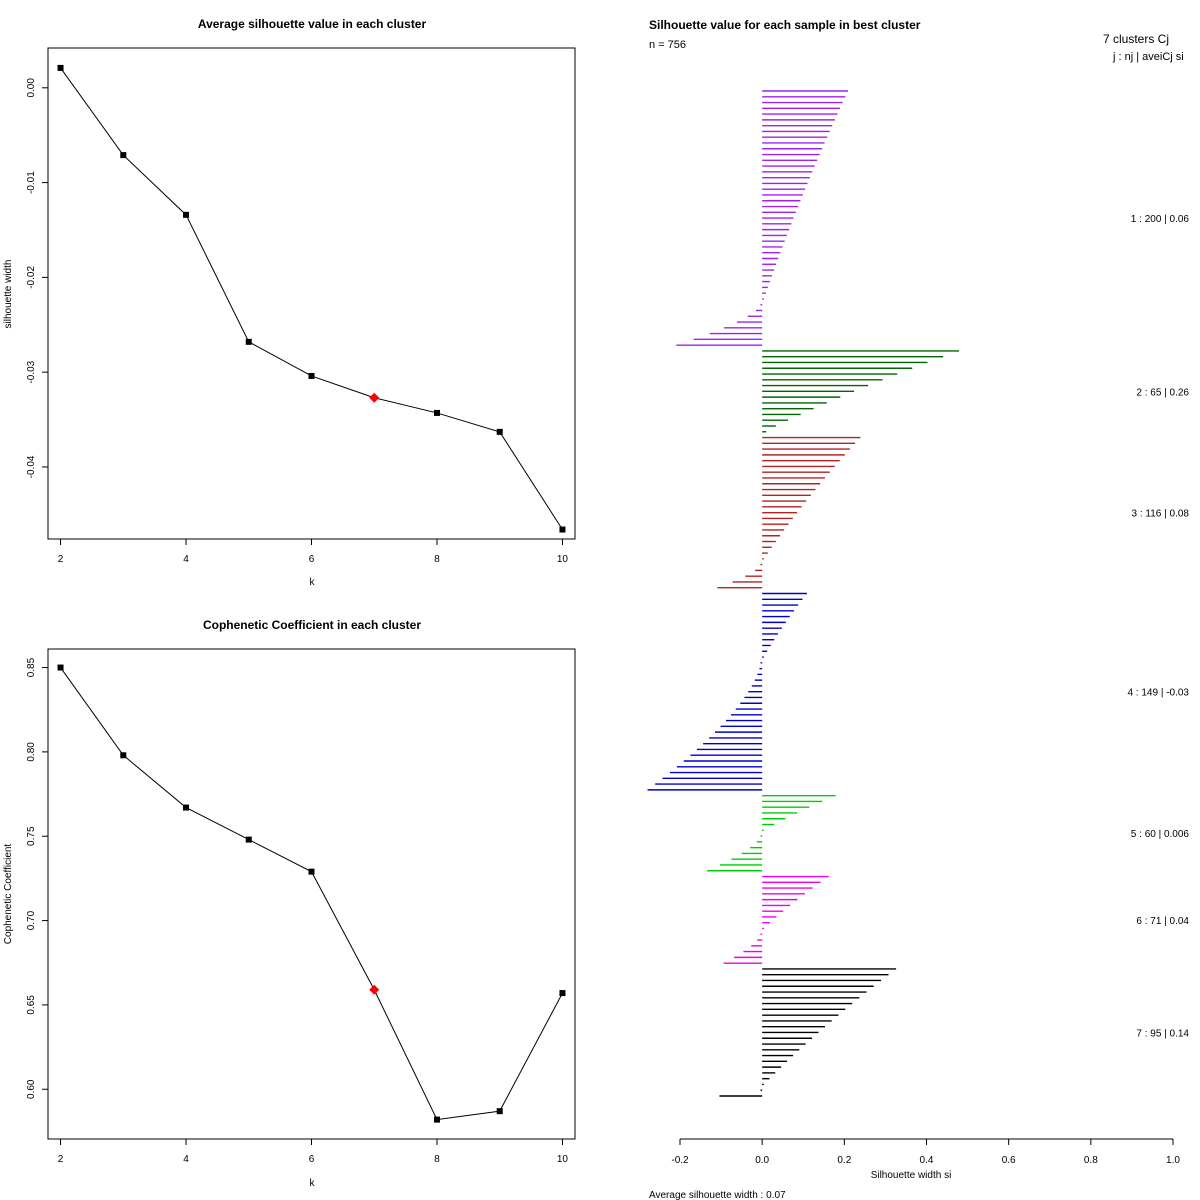  What do you see at coordinates (31, 277) in the screenshot?
I see `silhouette-avg-ytick-label: -0.02` at bounding box center [31, 277].